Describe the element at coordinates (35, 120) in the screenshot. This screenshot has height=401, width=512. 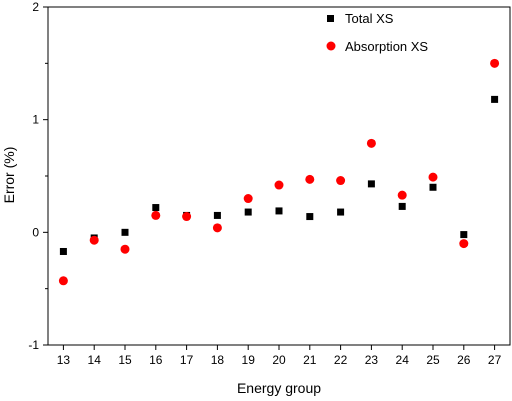
I see `y-tick-label: 1` at that location.